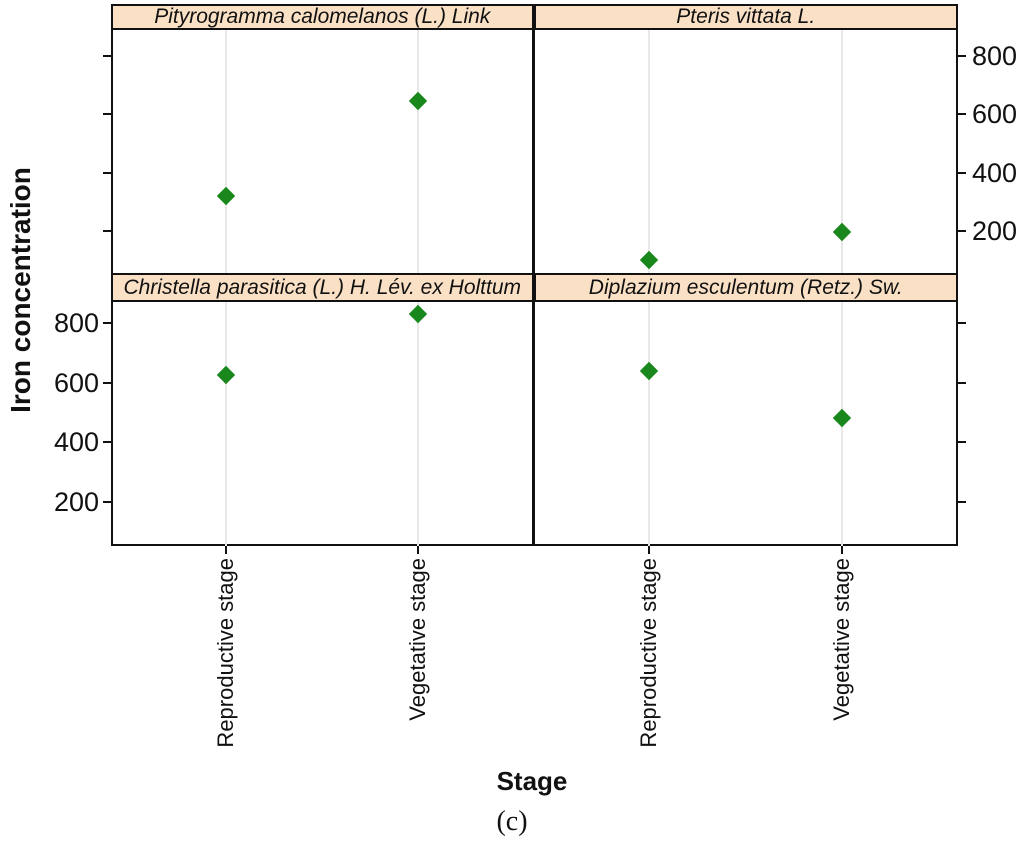  I want to click on x-axis-title: Stage, so click(532, 781).